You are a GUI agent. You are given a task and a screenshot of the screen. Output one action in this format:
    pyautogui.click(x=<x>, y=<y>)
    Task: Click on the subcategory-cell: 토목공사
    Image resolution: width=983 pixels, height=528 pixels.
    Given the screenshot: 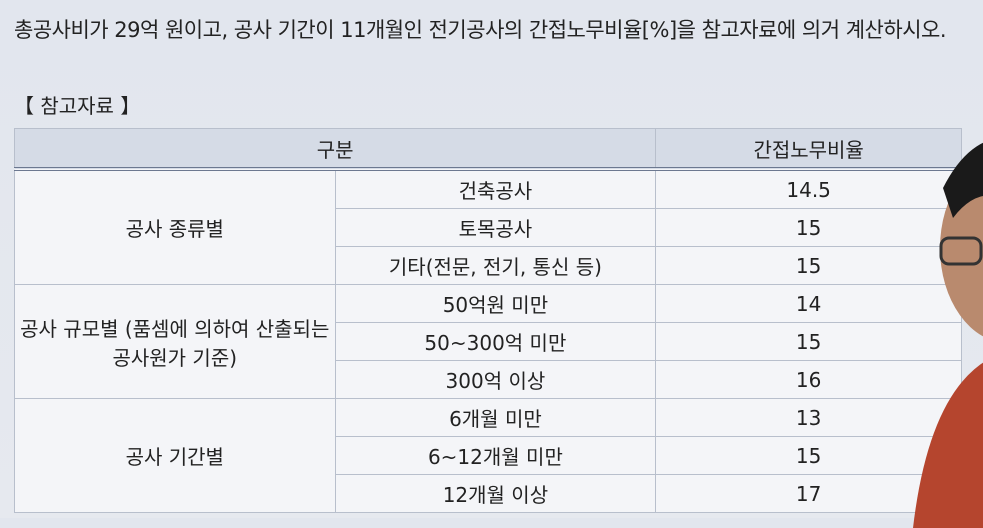 What is the action you would take?
    pyautogui.click(x=495, y=227)
    